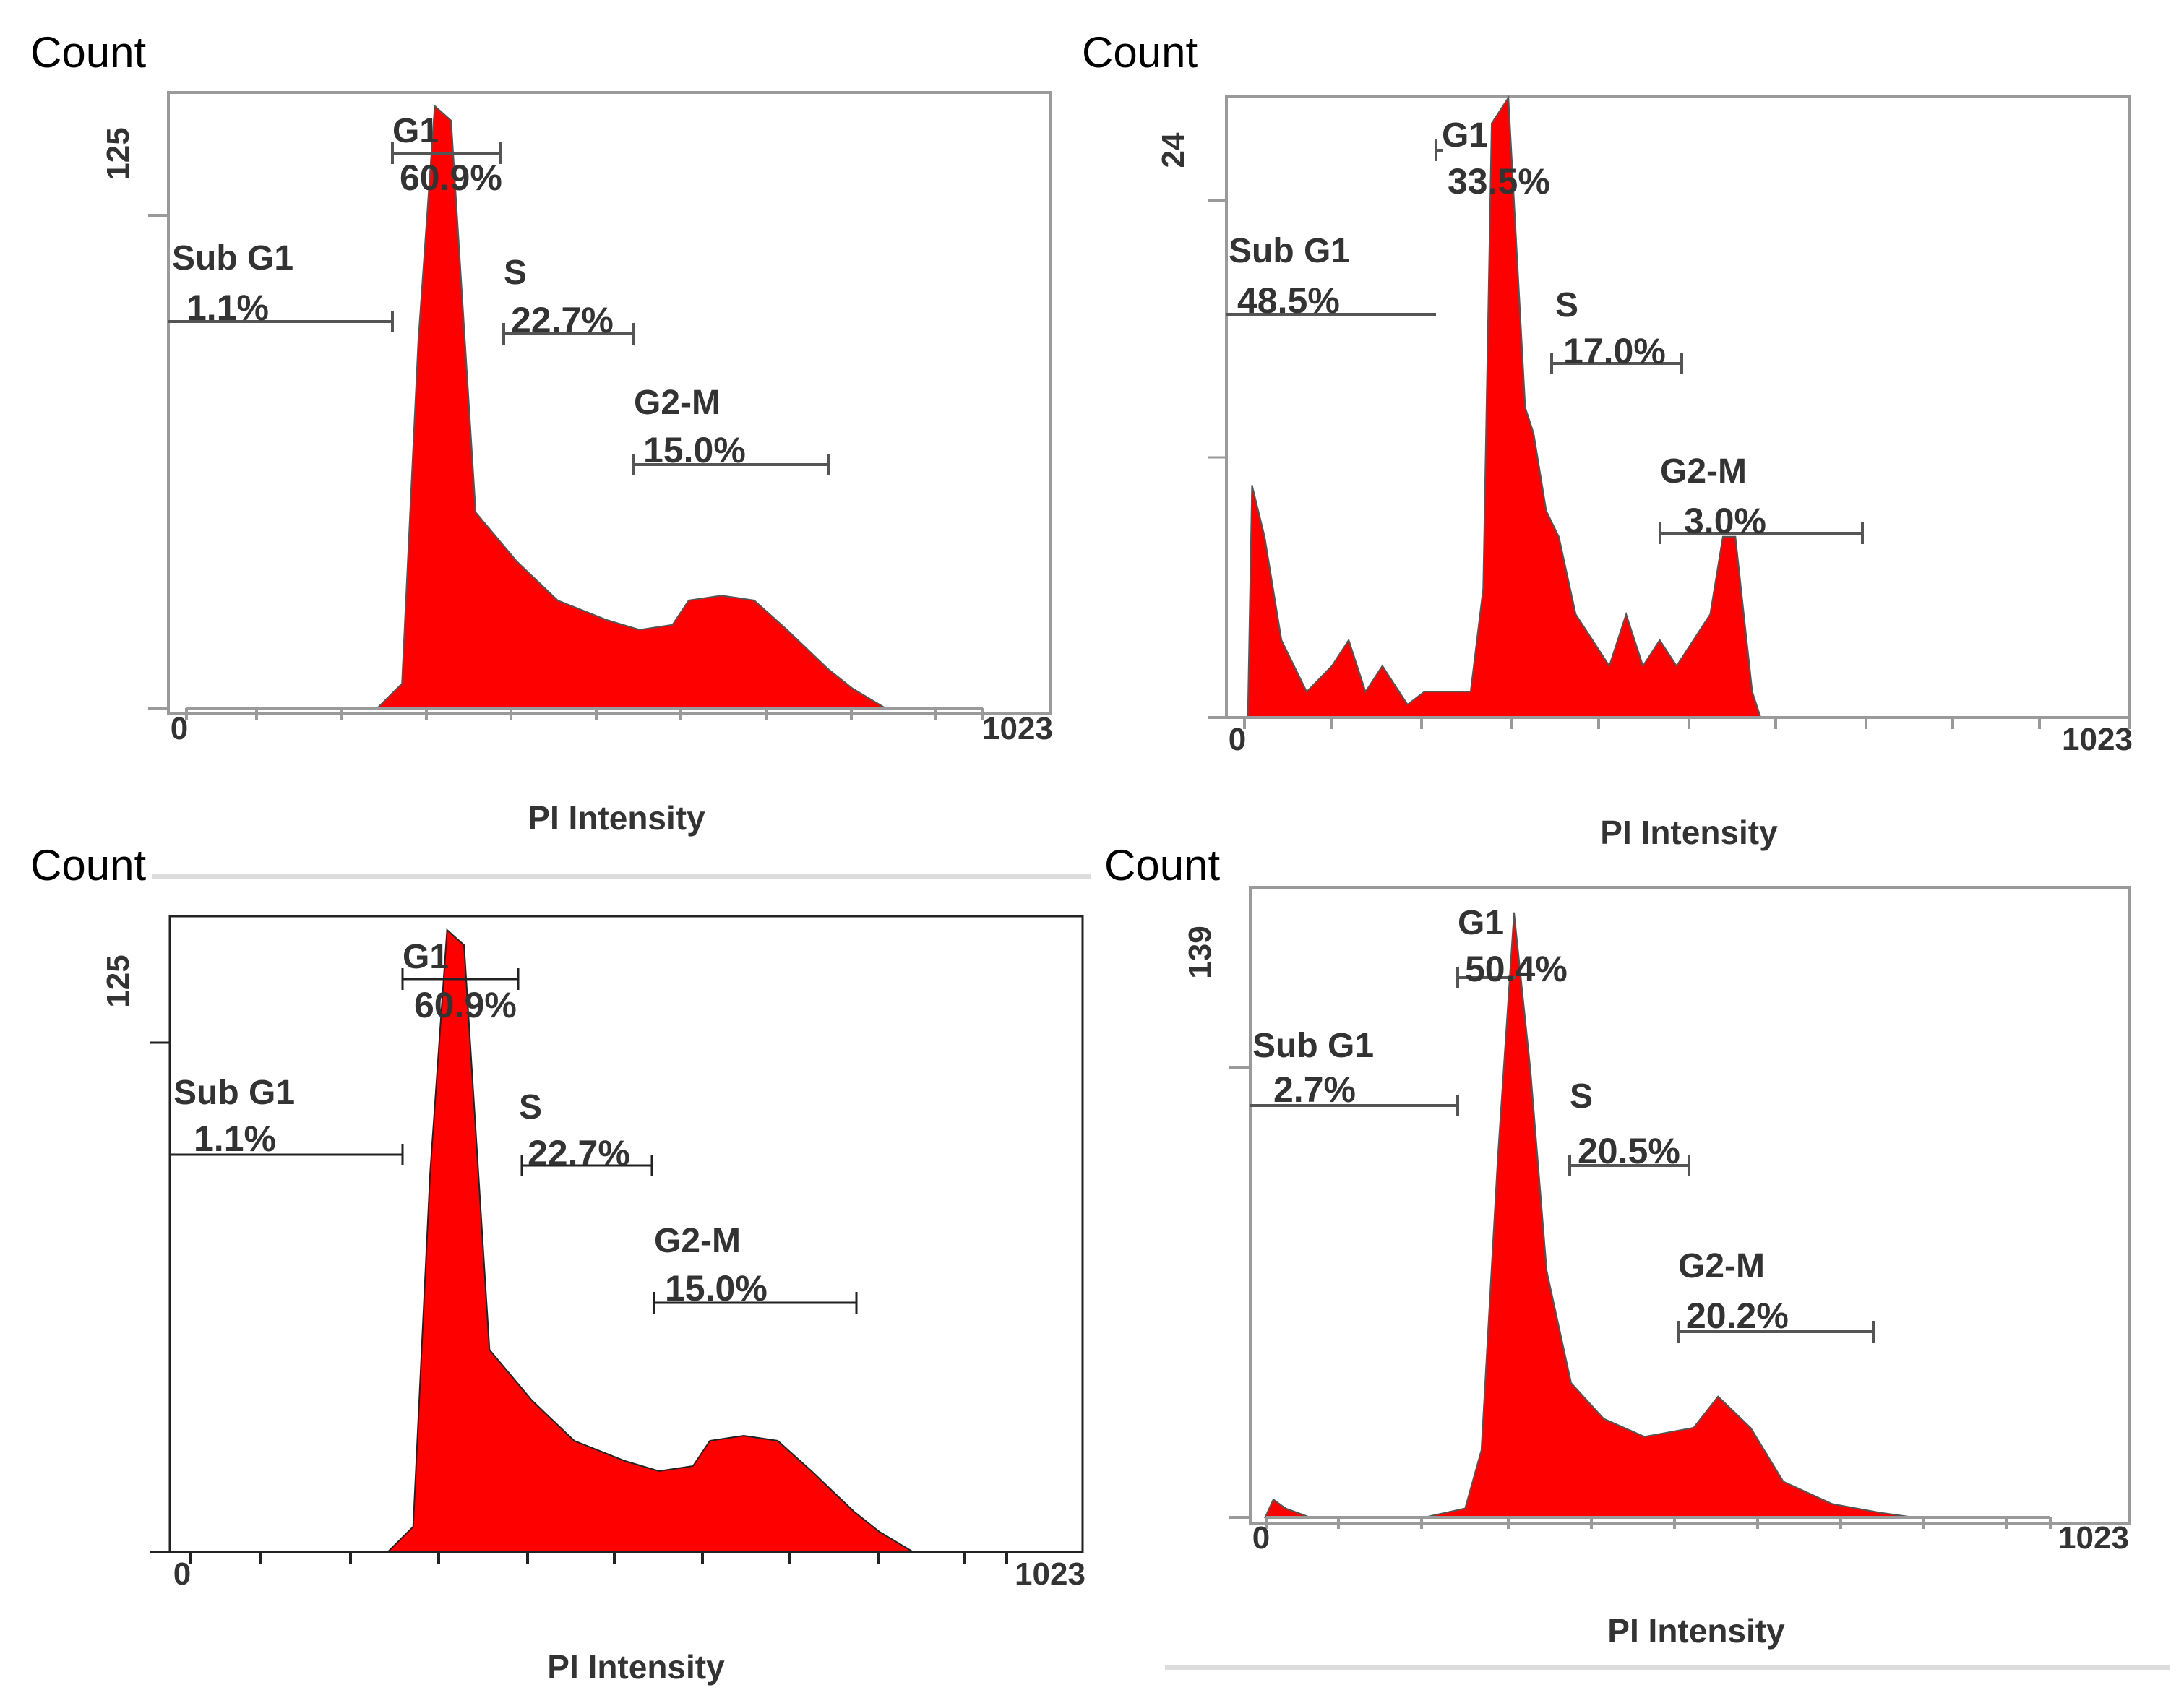  I want to click on panel-3-gate-subg1-pct: 2.7%, so click(1314, 1089).